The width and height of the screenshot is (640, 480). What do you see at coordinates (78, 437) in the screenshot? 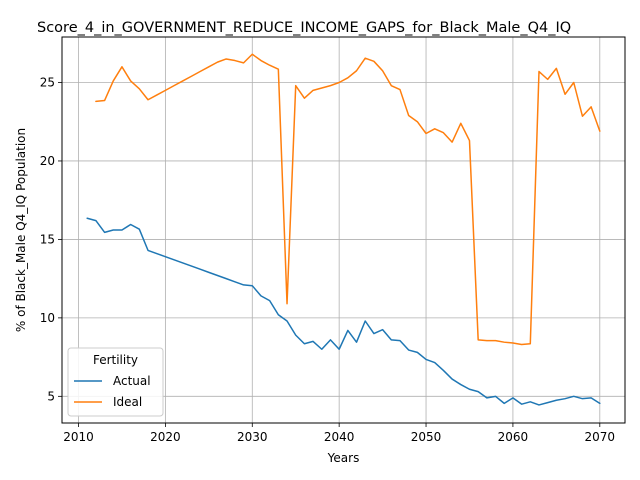
I see `x-tick-label: 2010` at bounding box center [78, 437].